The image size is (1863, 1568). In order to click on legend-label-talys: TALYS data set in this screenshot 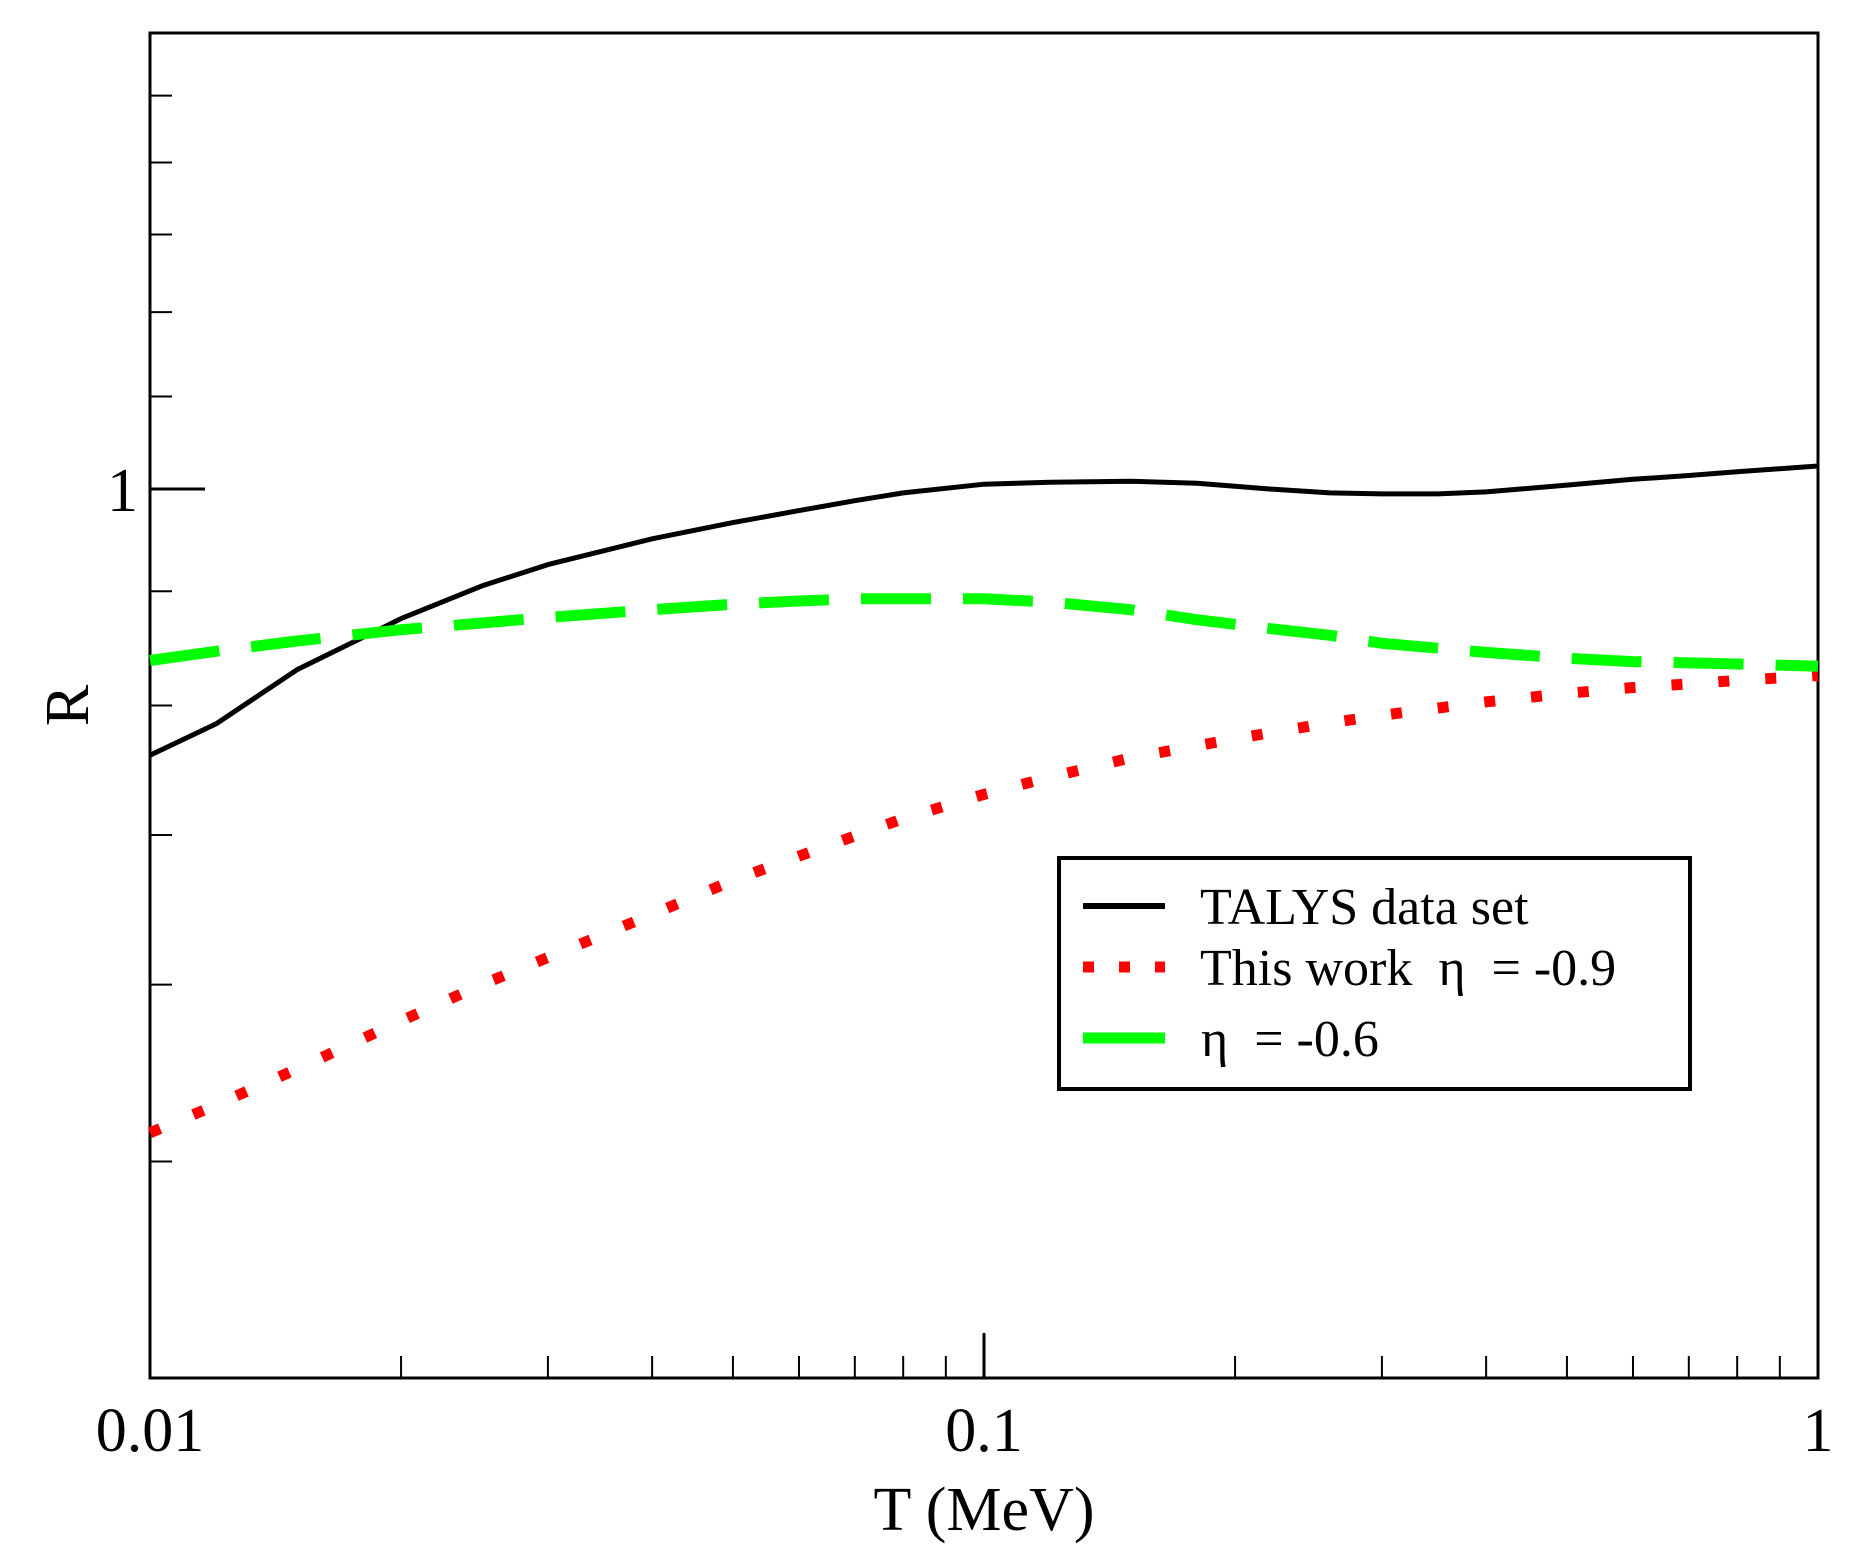, I will do `click(1364, 907)`.